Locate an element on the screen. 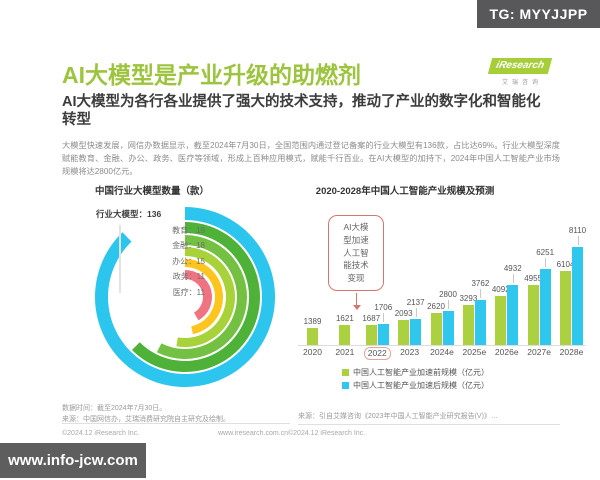 The image size is (600, 480). x-label-text-2026e: 2026e is located at coordinates (506, 352).